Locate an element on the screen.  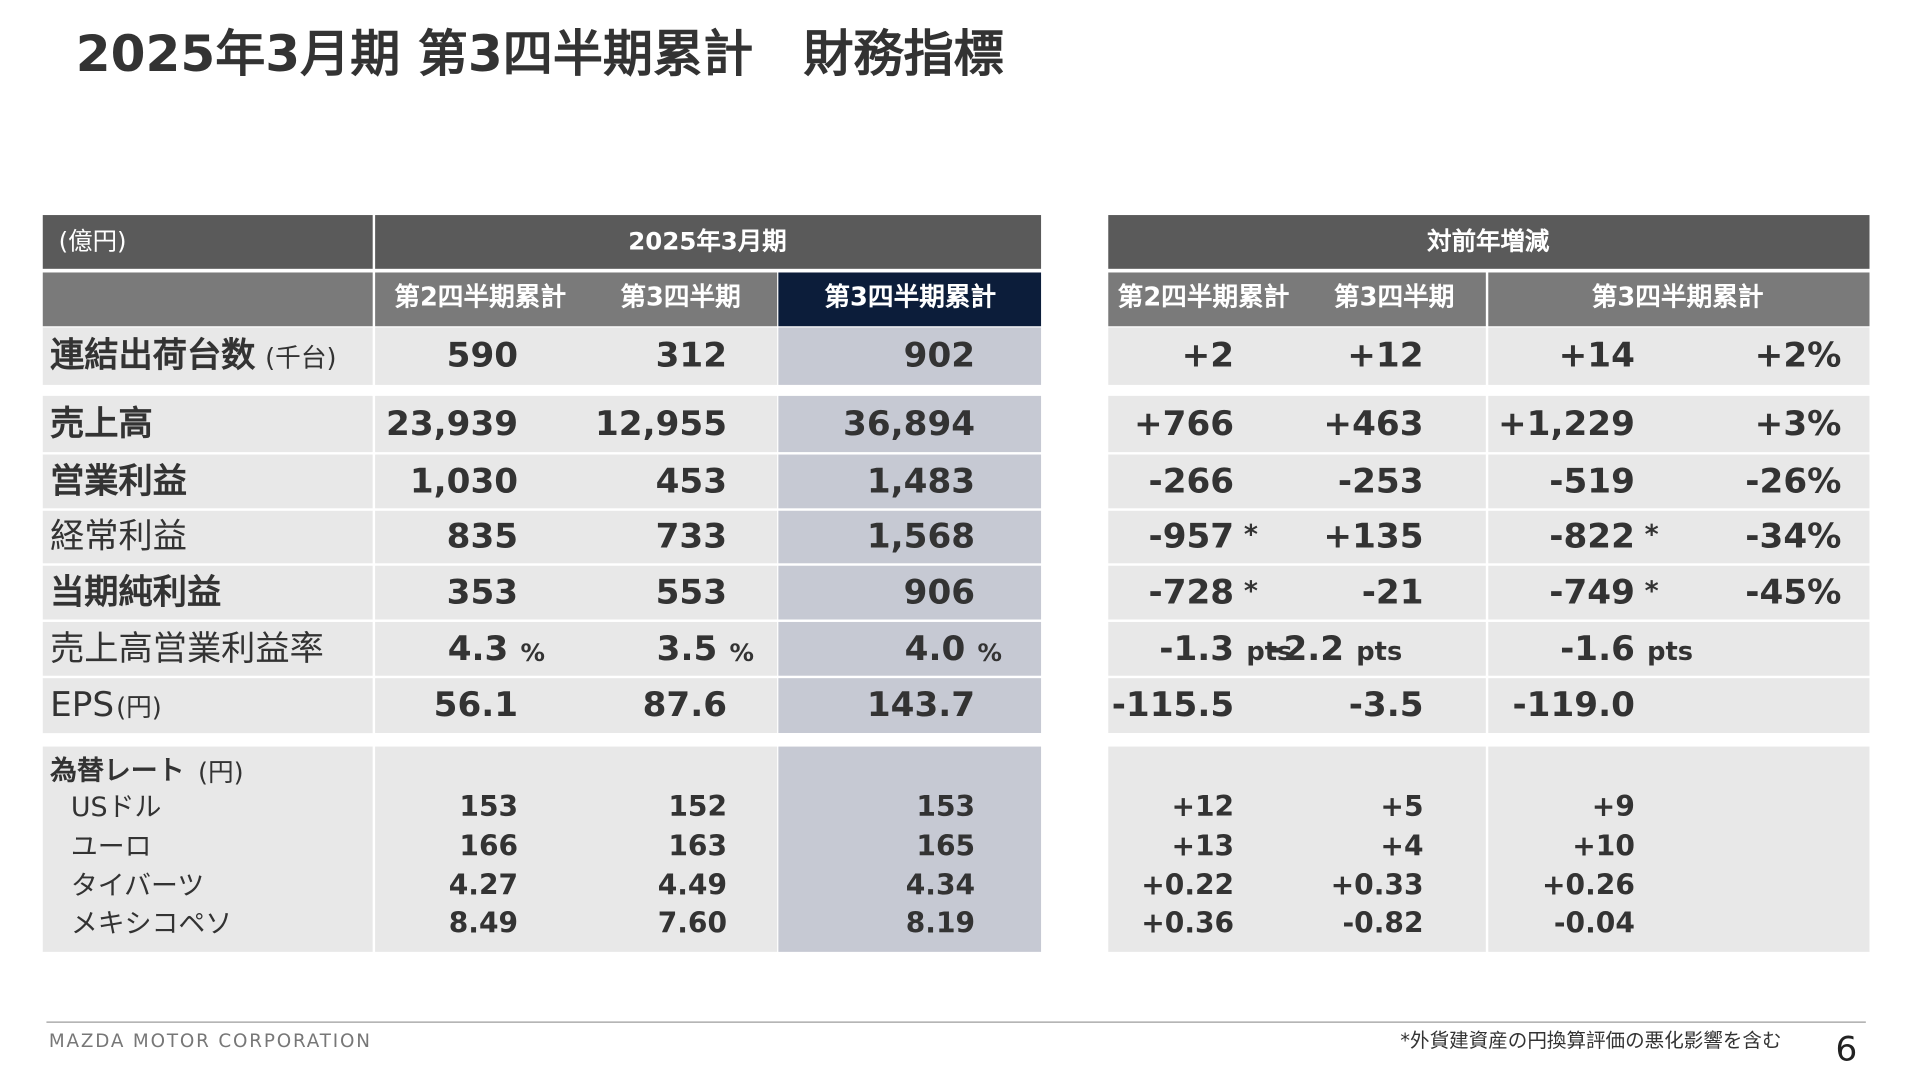
change: +766 is located at coordinates (1184, 423).